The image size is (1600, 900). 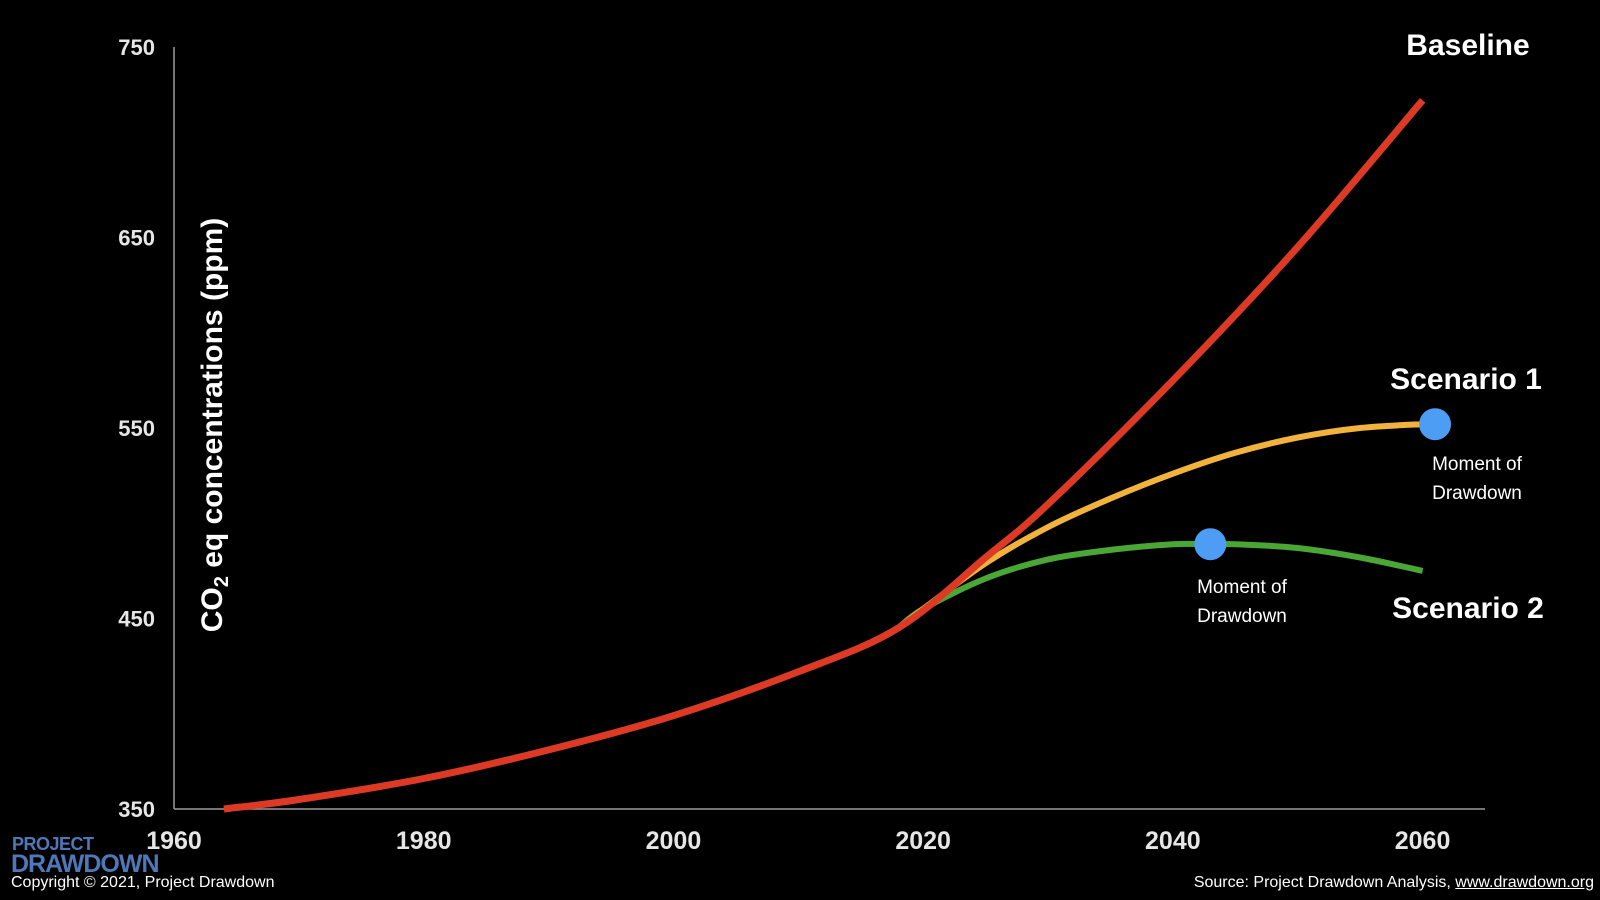 I want to click on series-label-scenario-2: Scenario 2, so click(x=1468, y=608).